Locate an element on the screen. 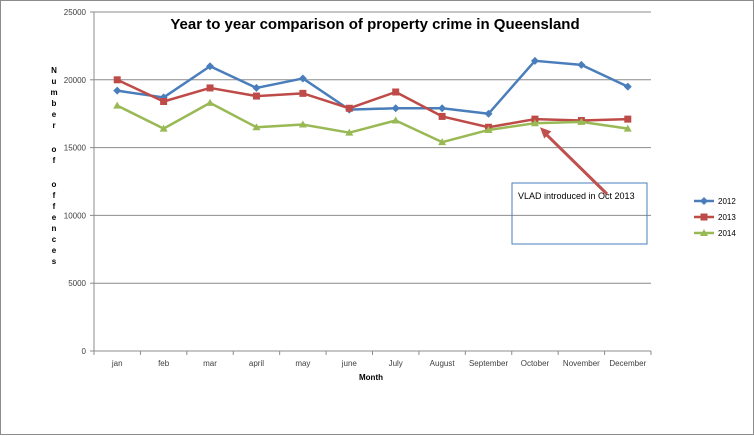  x-tick-label: feb is located at coordinates (164, 363).